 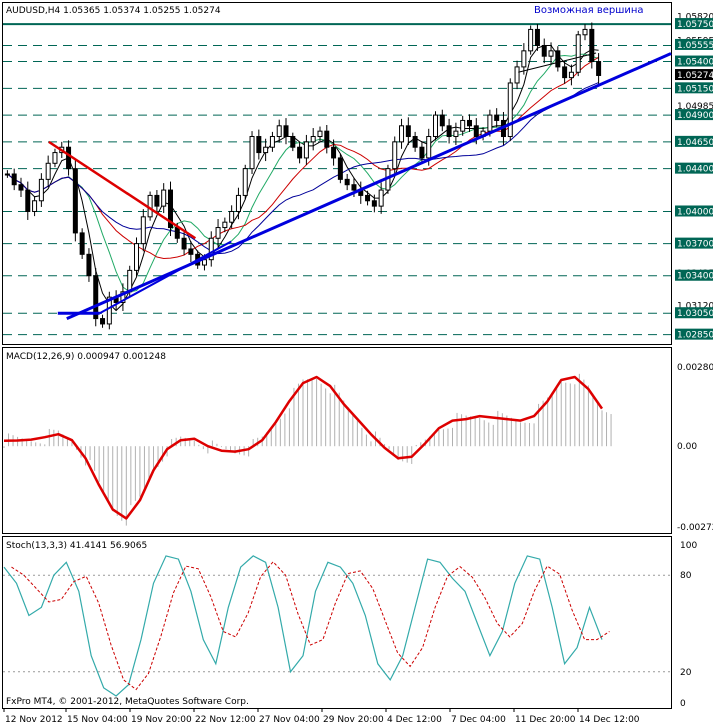 What do you see at coordinates (557, 62) in the screenshot?
I see `top-channel-line` at bounding box center [557, 62].